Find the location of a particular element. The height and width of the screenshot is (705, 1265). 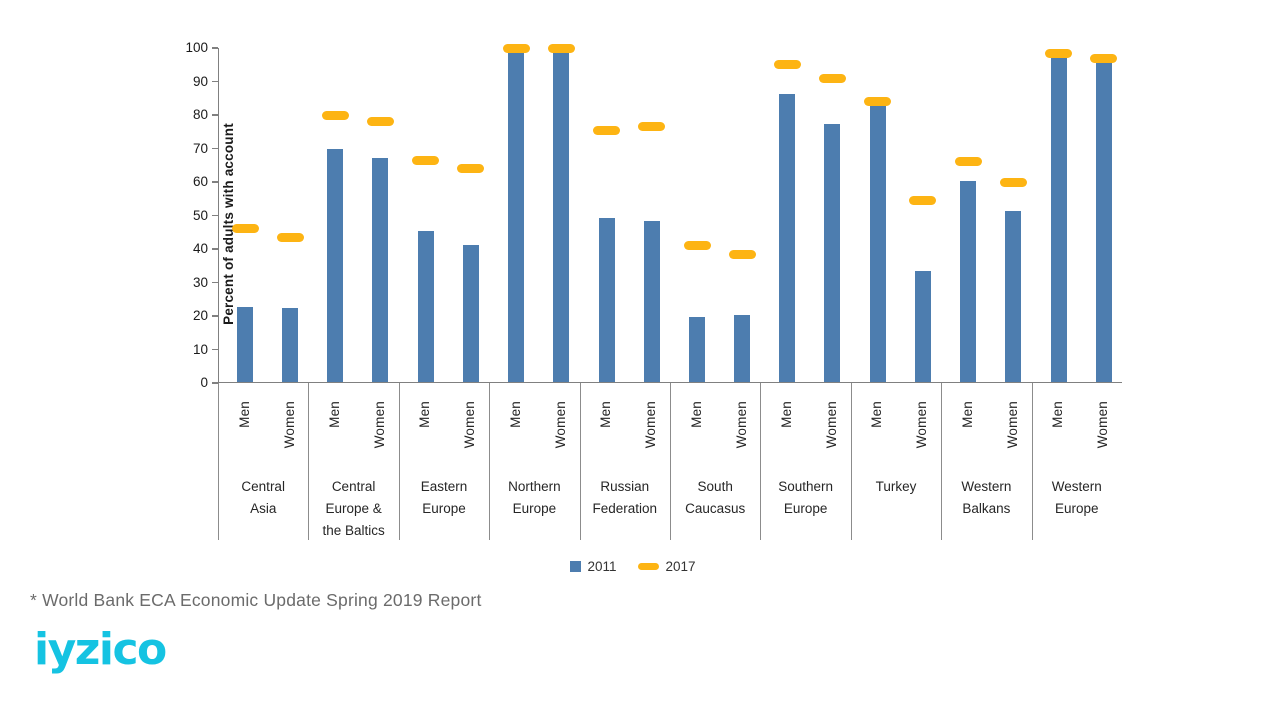

legend-label-2011: 2011 is located at coordinates (602, 566).